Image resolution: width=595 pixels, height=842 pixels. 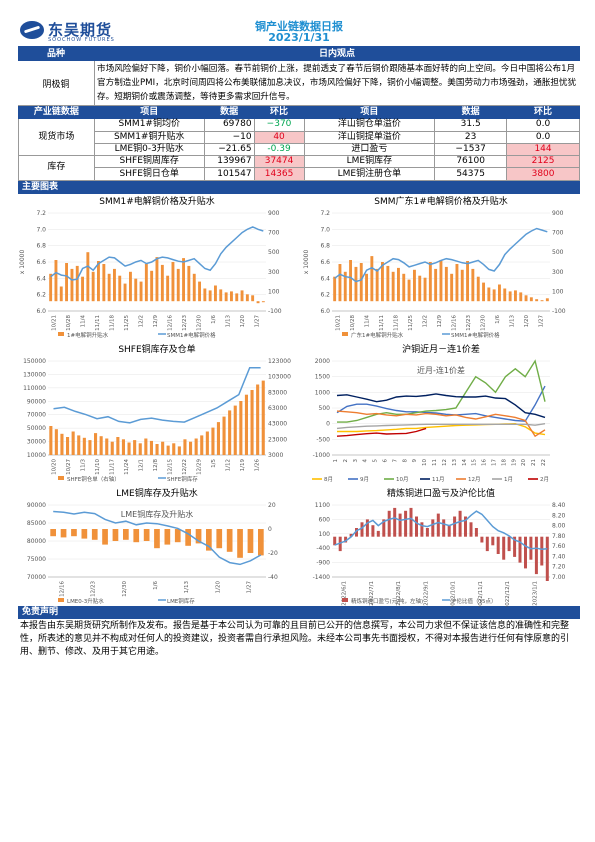 I want to click on chart-title: LME铜库存及升贴水, so click(x=157, y=493).